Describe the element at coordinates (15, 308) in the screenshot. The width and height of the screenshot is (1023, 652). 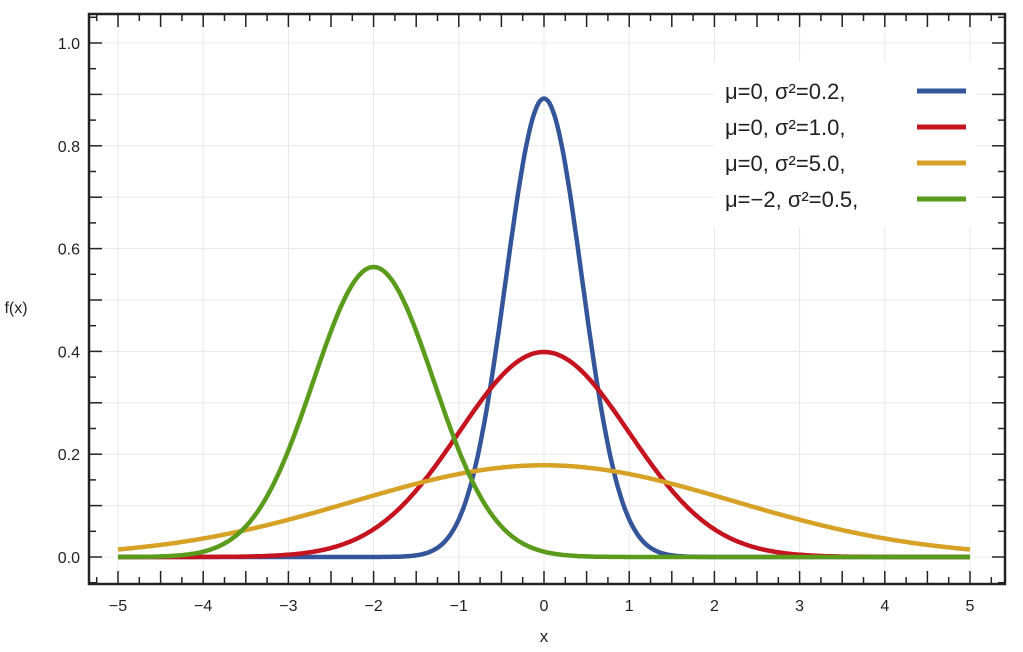
I see `y-axis-label: f(x)` at that location.